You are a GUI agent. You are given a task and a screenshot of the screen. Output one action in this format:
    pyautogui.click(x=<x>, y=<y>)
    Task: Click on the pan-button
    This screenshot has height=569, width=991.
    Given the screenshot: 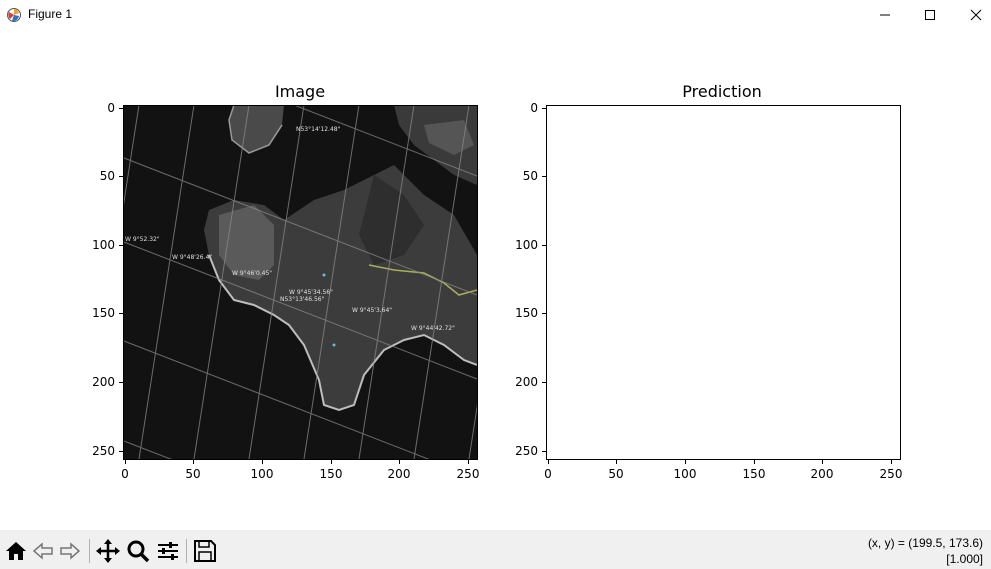 What is the action you would take?
    pyautogui.click(x=108, y=551)
    